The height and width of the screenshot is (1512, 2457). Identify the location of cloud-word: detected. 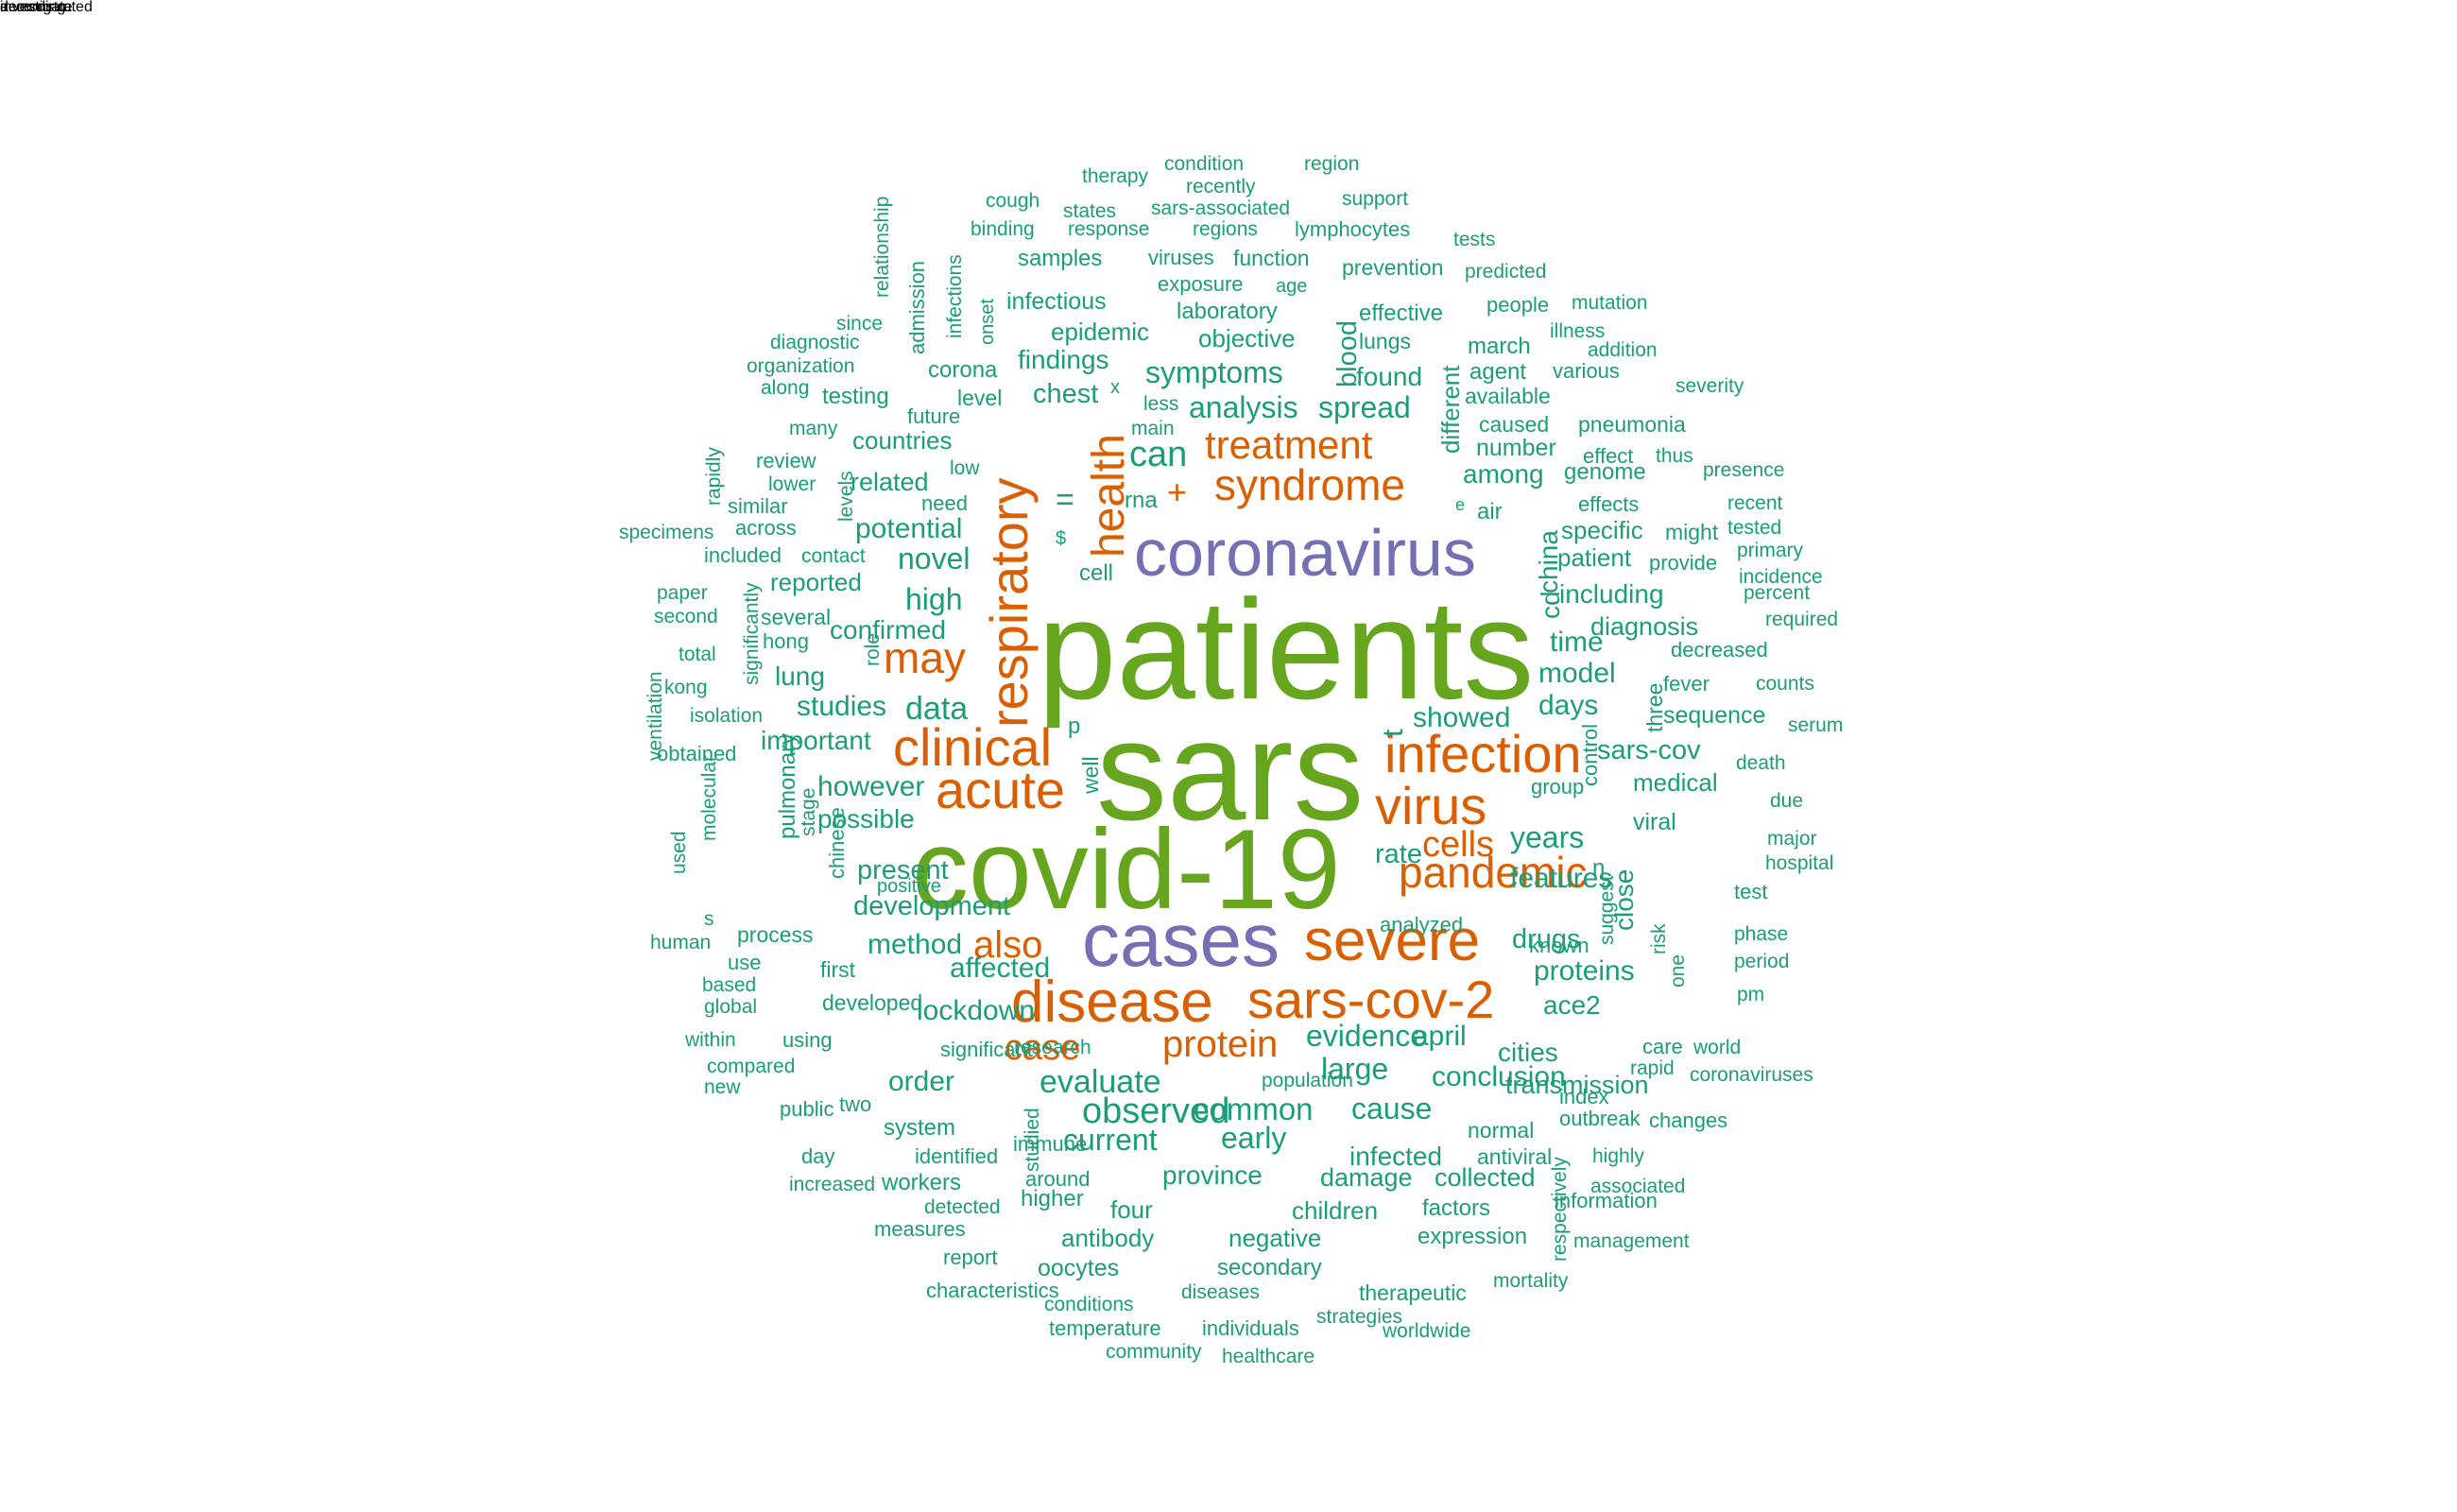
(962, 1207).